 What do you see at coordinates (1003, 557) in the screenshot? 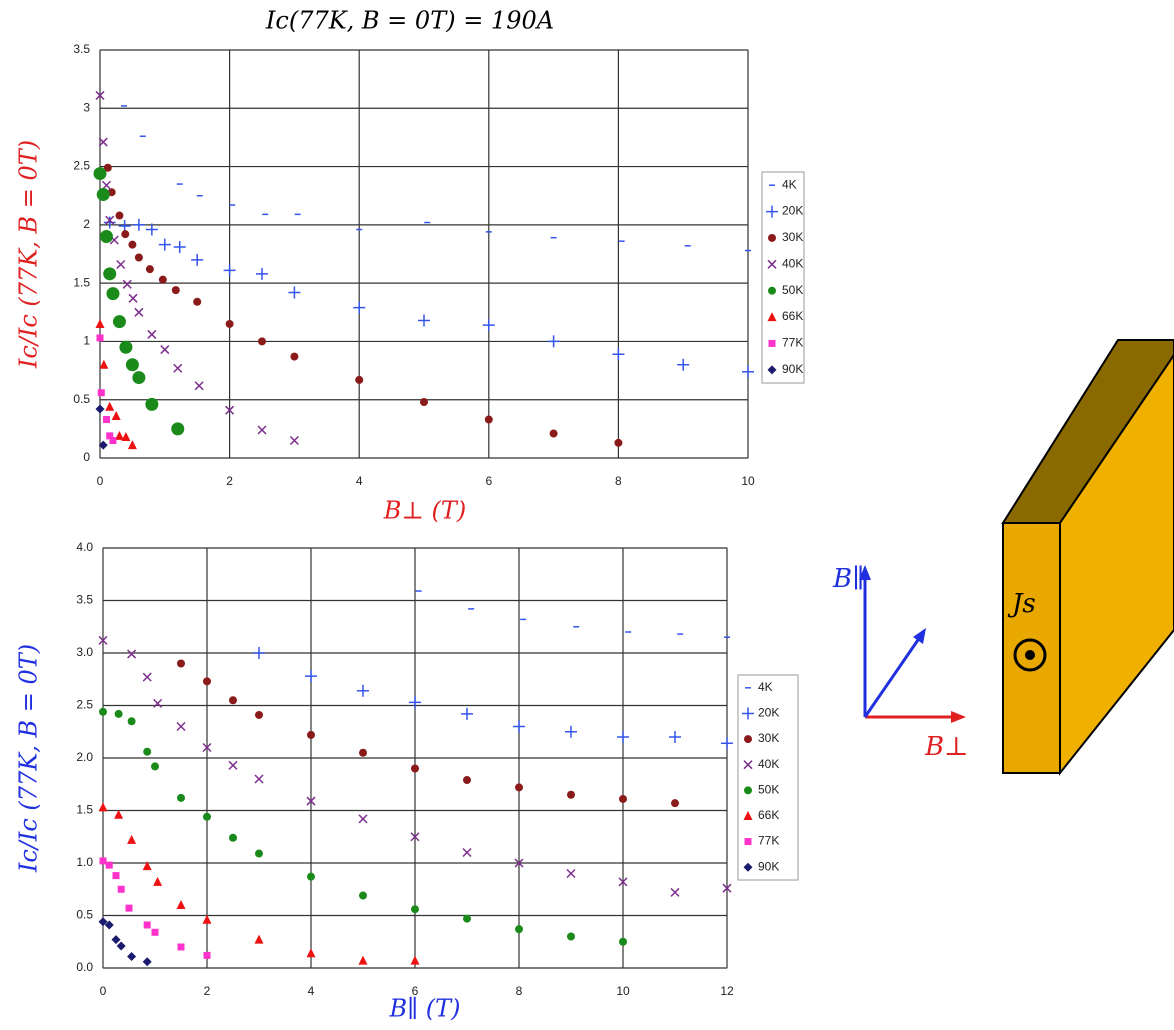
I see `diagram: B∥ B⊥ Js` at bounding box center [1003, 557].